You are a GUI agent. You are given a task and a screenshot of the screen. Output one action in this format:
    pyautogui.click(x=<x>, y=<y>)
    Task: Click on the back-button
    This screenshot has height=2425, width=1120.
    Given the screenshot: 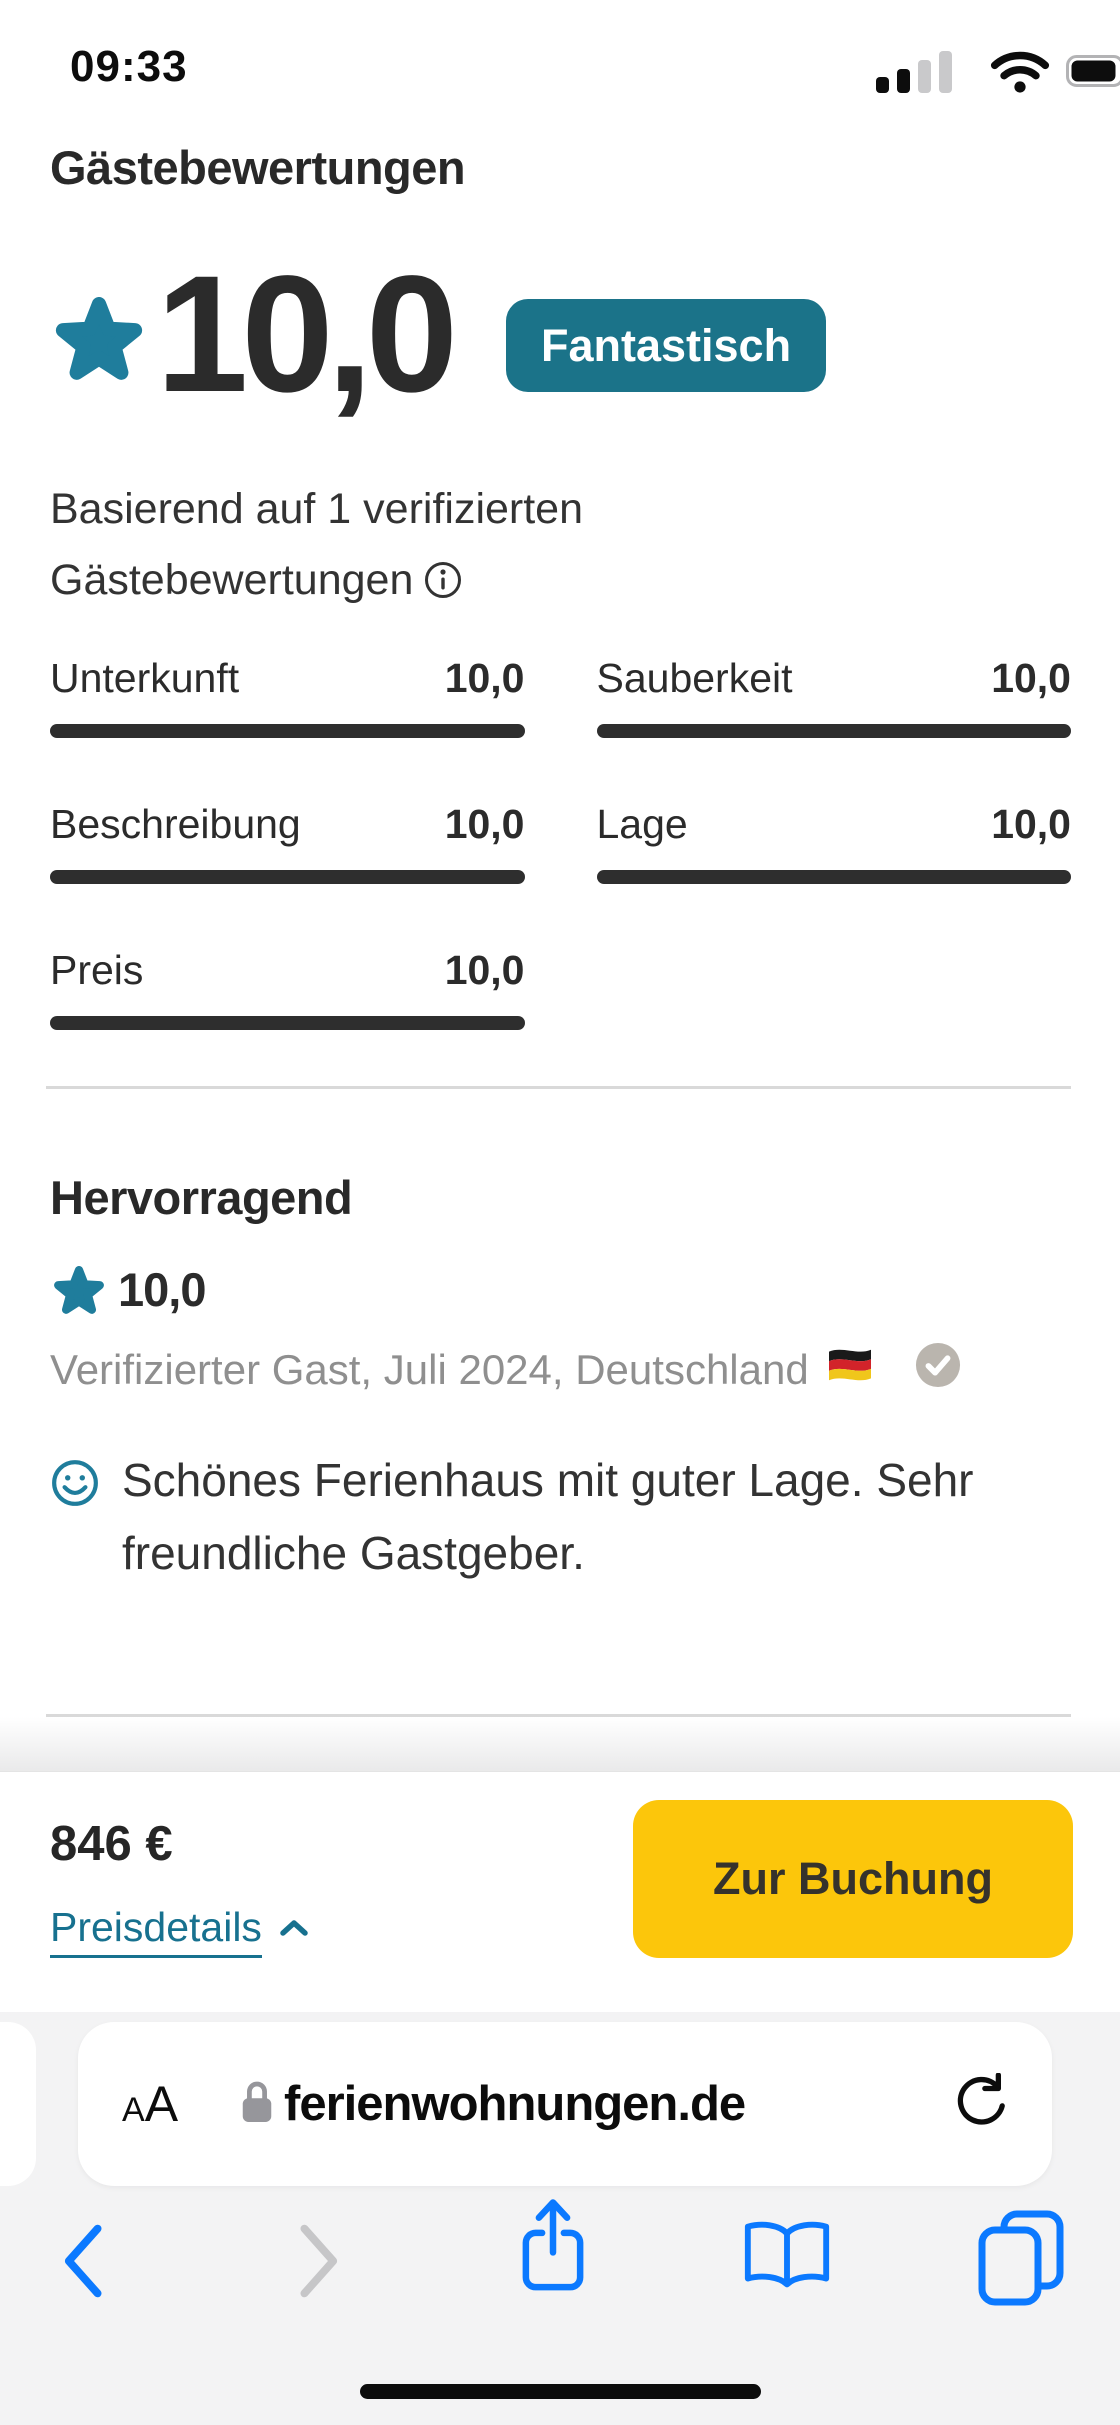 What is the action you would take?
    pyautogui.click(x=82, y=2263)
    